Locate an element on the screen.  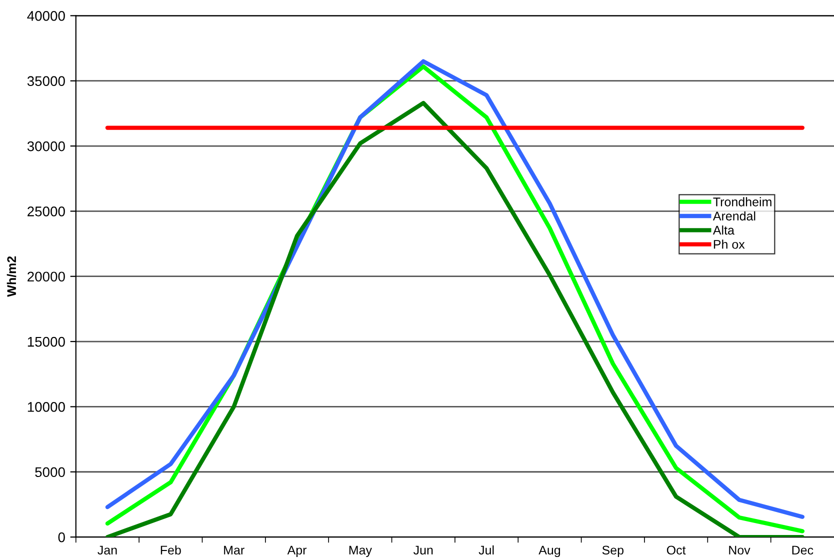
x-tick-label: Apr is located at coordinates (297, 552).